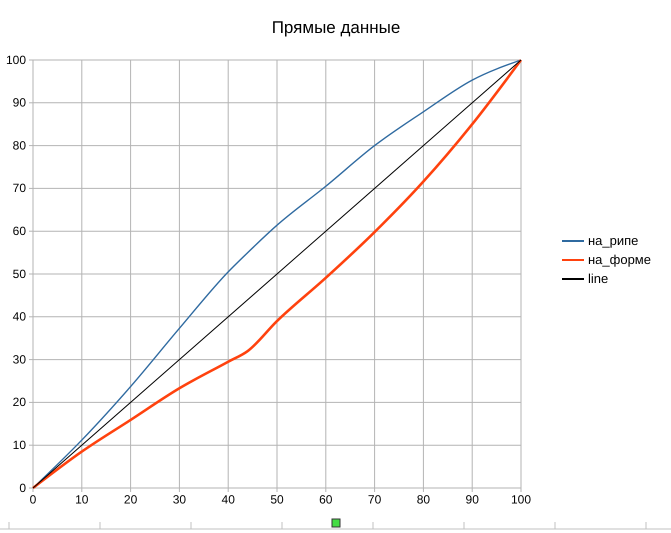 This screenshot has width=671, height=533. I want to click on legend-label: на_форме, so click(619, 259).